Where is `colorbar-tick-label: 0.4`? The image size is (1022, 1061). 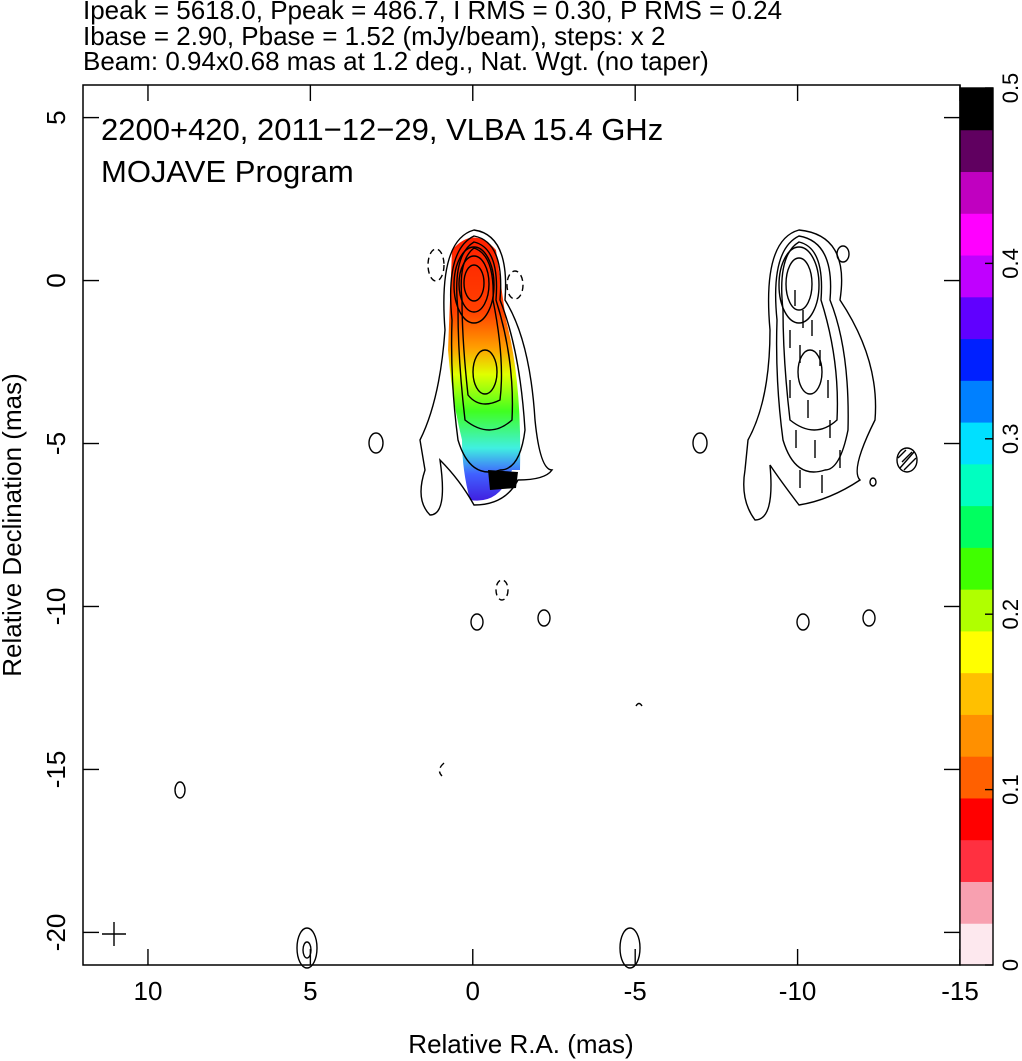 colorbar-tick-label: 0.4 is located at coordinates (1010, 263).